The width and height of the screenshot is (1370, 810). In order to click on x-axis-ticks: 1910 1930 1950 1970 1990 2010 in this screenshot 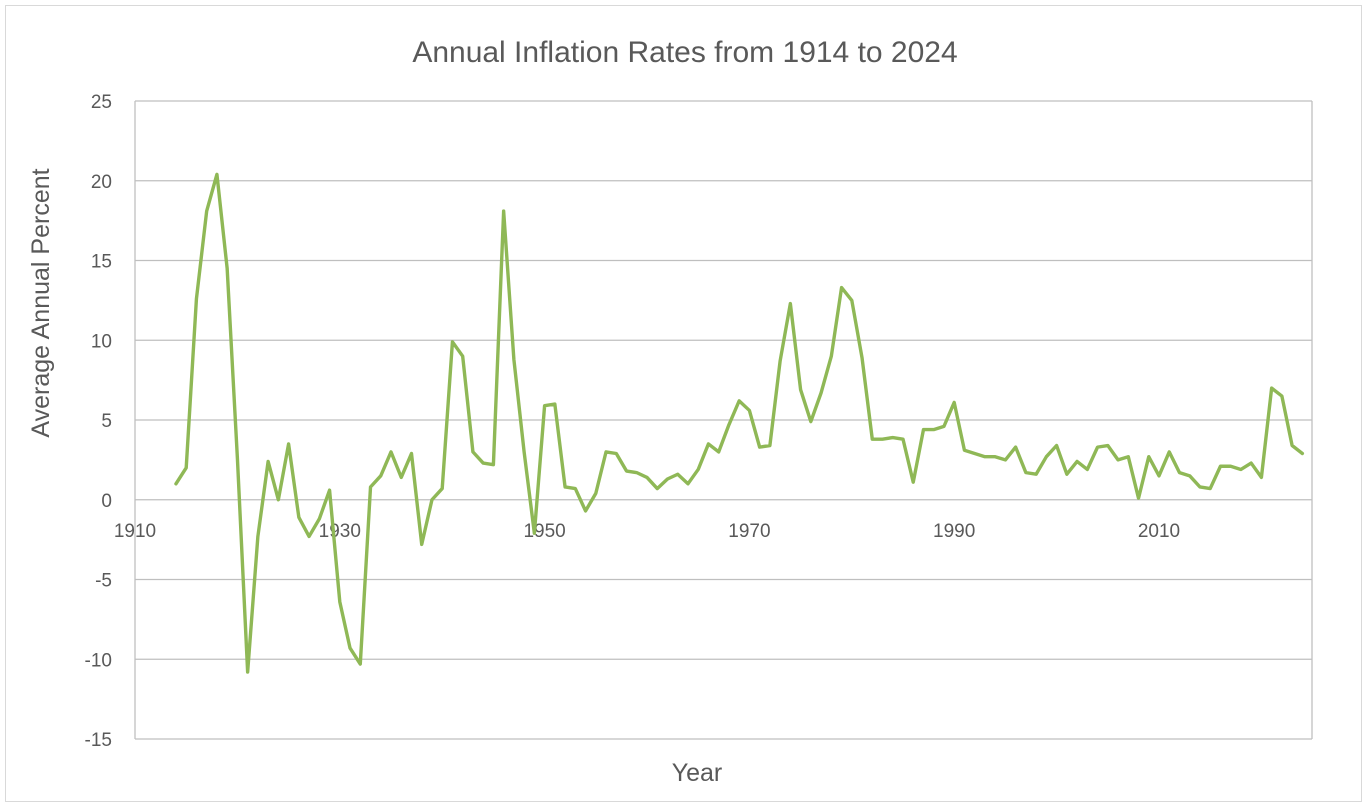, I will do `click(647, 531)`.